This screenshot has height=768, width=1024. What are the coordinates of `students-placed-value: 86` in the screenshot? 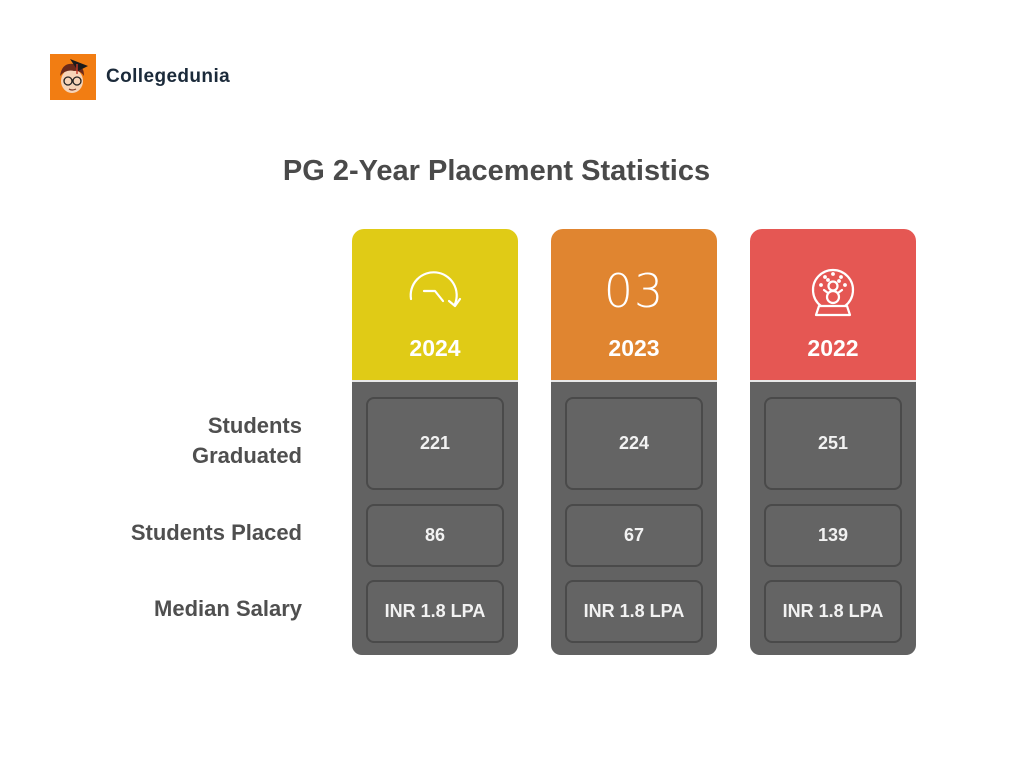 It's located at (435, 535).